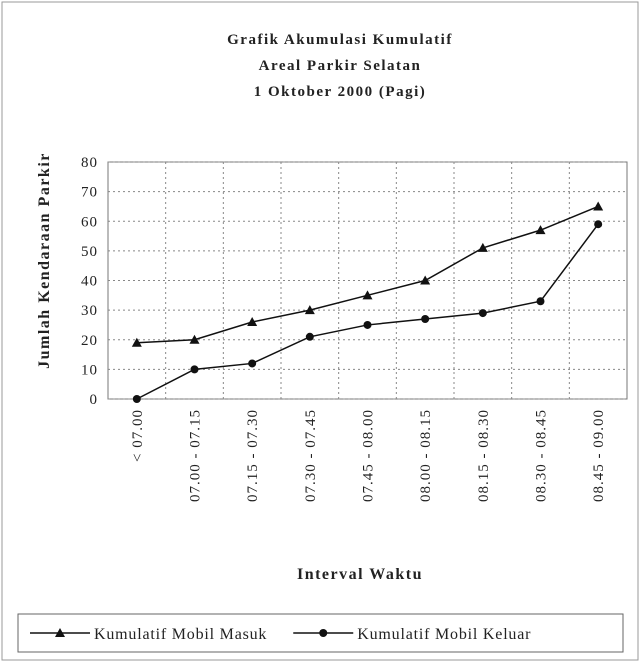  I want to click on y-tick-label: 10, so click(89, 370).